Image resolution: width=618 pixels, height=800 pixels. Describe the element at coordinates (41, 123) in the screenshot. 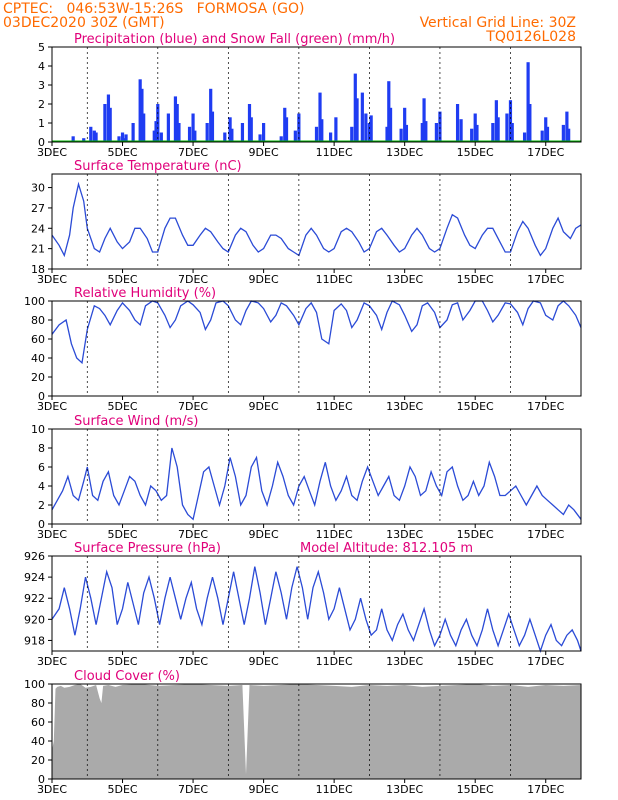

I see `y-tick-label: 1` at that location.